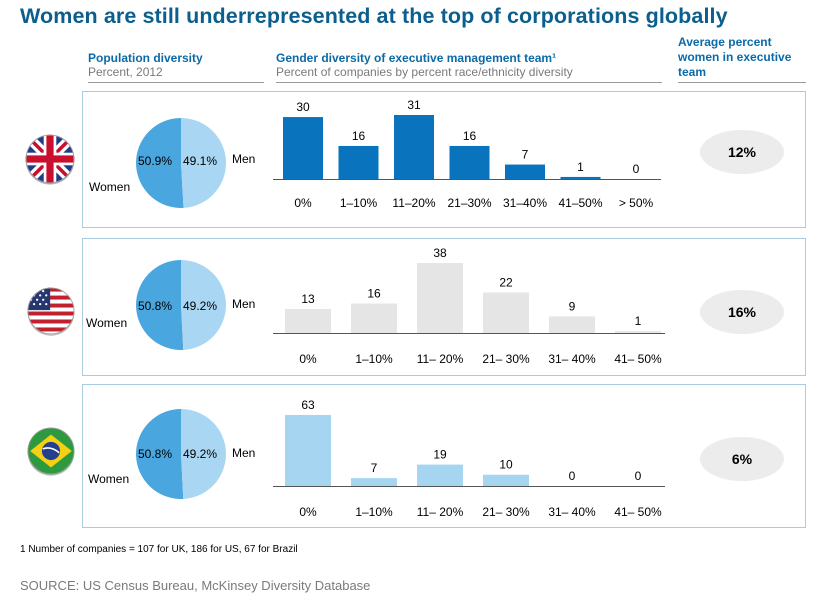 Image resolution: width=831 pixels, height=599 pixels. Describe the element at coordinates (308, 405) in the screenshot. I see `bar-value-label: 63` at that location.